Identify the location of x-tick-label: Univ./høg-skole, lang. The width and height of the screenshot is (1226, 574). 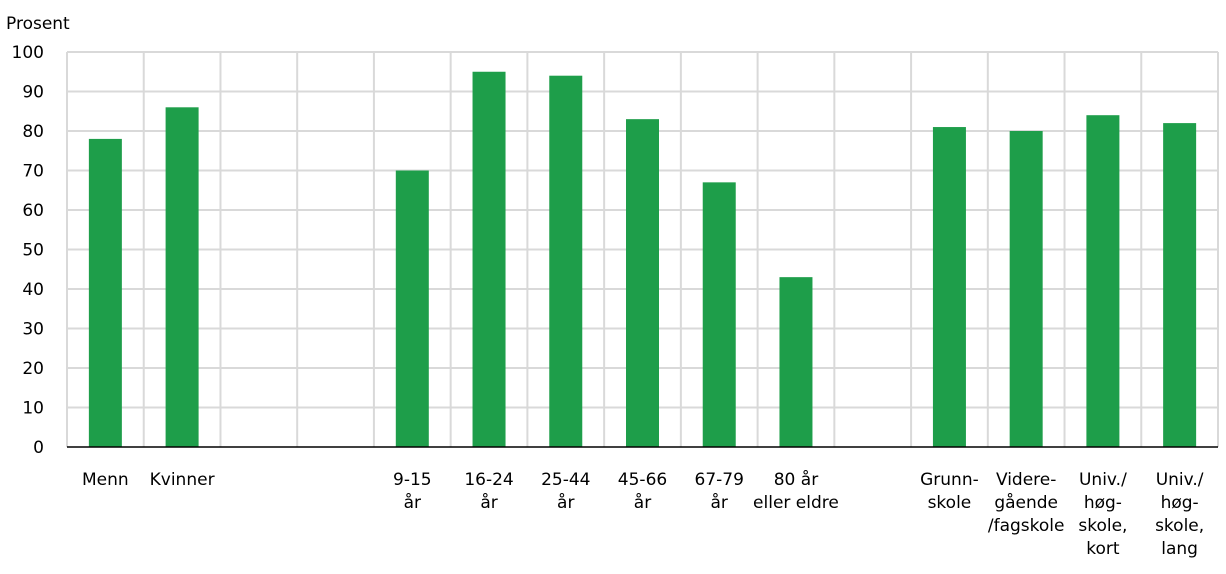
(1179, 514).